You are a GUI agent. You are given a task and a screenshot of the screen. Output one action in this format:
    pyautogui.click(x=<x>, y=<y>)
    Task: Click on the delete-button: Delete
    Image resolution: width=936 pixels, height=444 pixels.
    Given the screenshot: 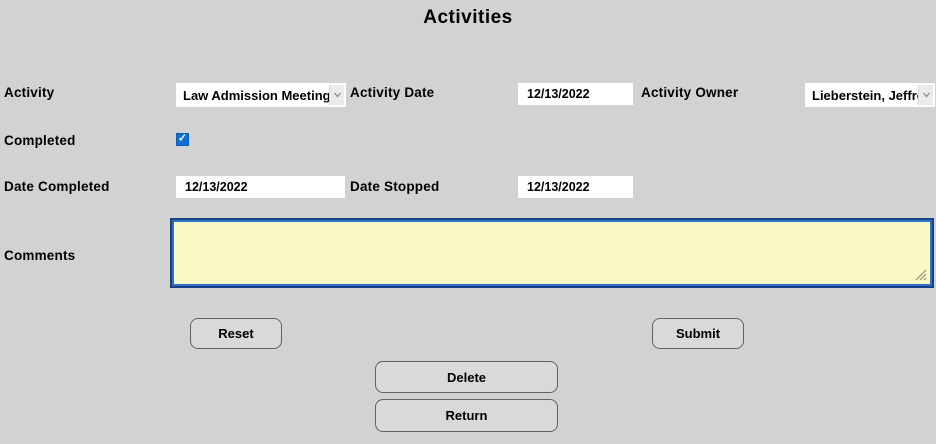 What is the action you would take?
    pyautogui.click(x=466, y=377)
    